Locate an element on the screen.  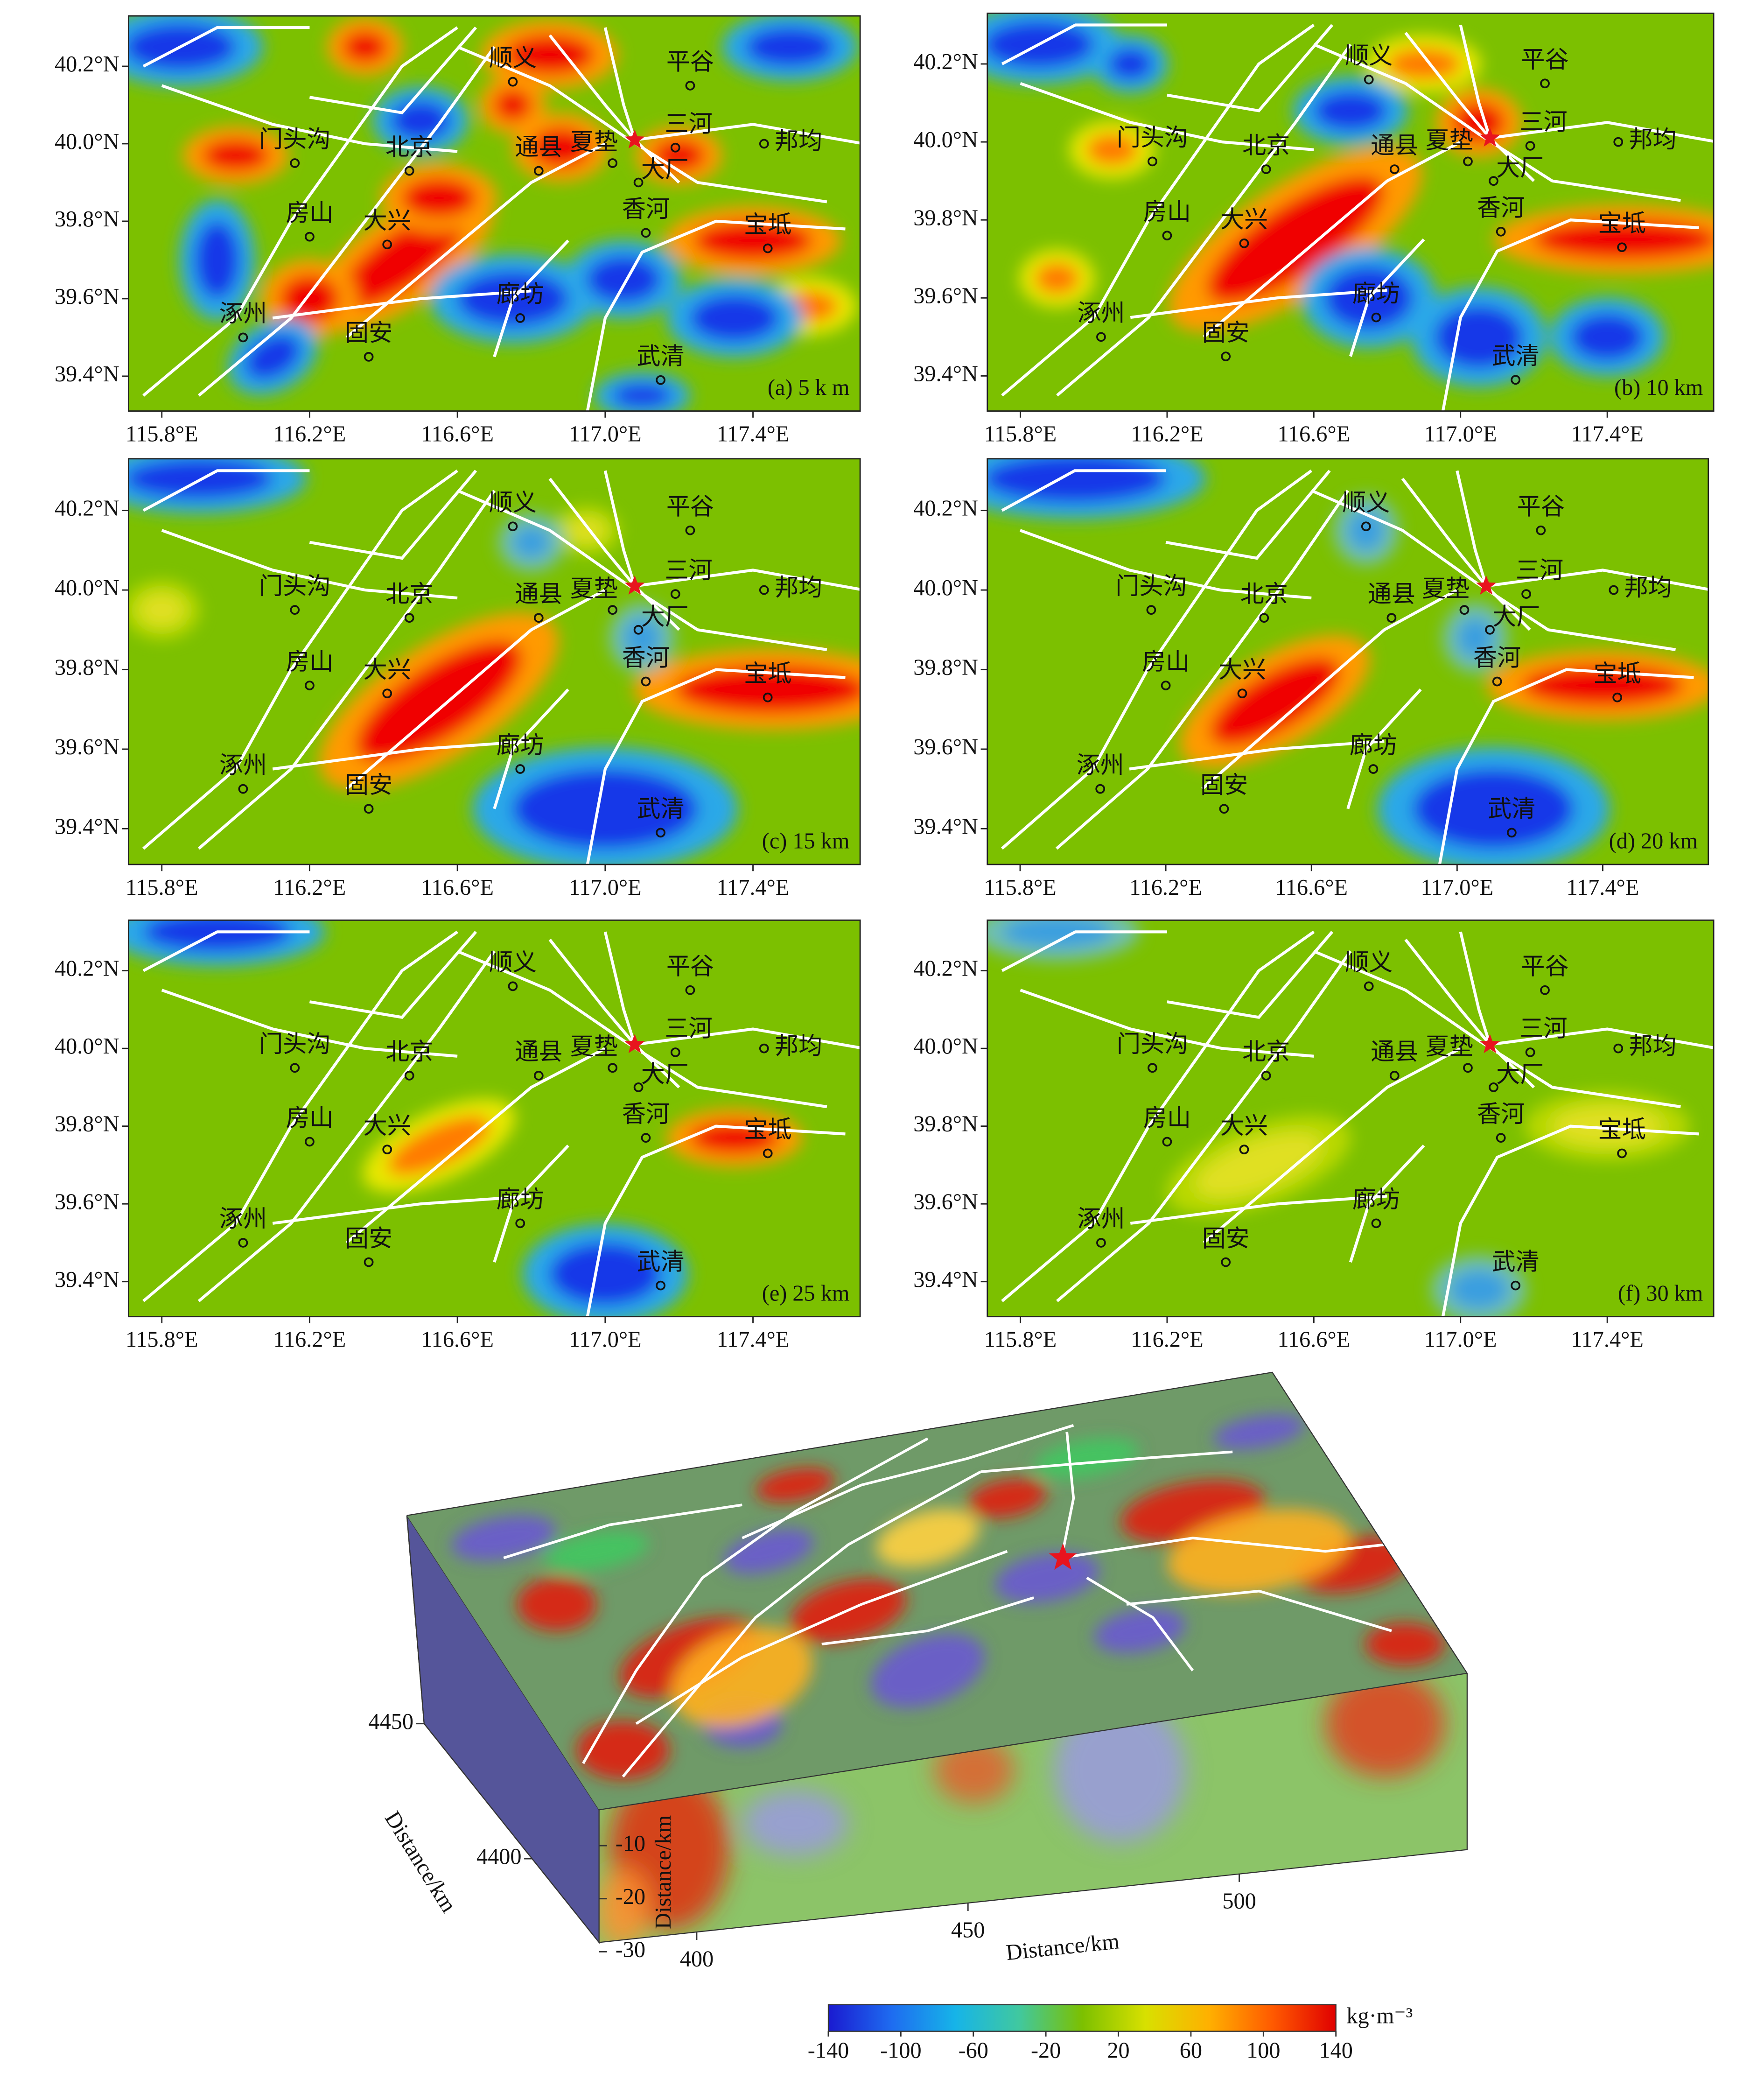
z-tick-label-3d: -10 is located at coordinates (630, 1843).